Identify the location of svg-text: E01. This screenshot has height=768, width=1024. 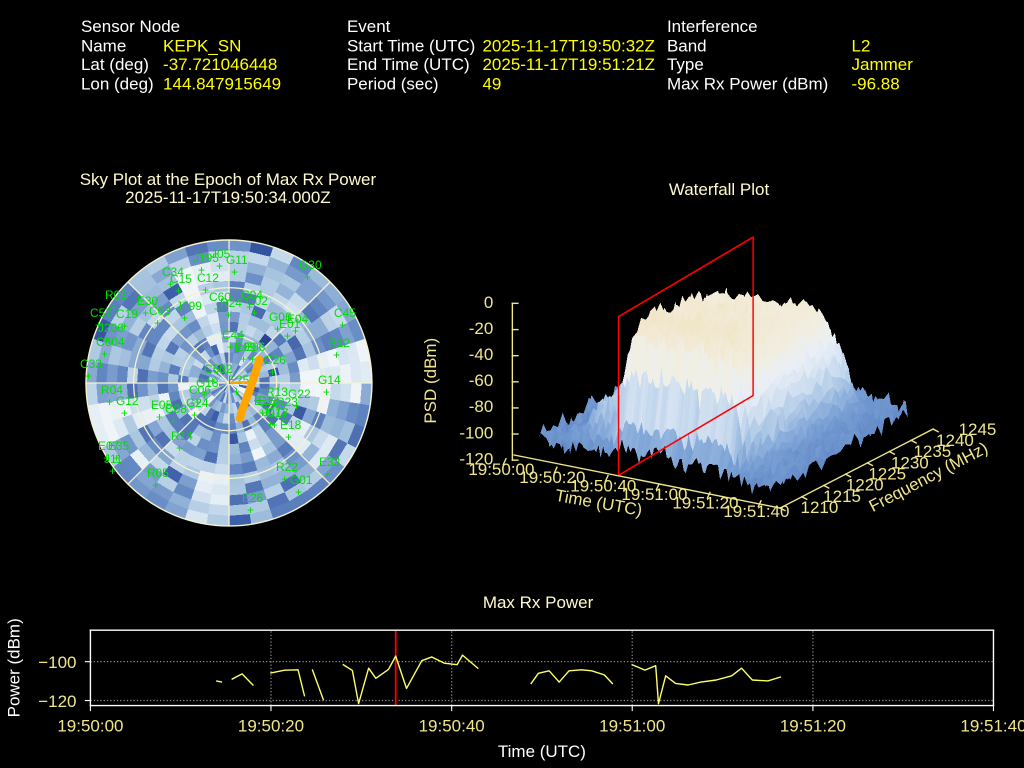
(290, 324).